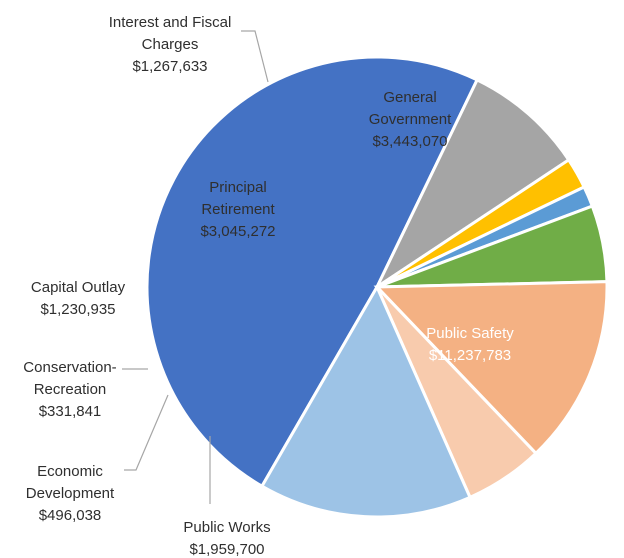 The image size is (624, 558). What do you see at coordinates (472, 184) in the screenshot?
I see `pie-slice-public-works` at bounding box center [472, 184].